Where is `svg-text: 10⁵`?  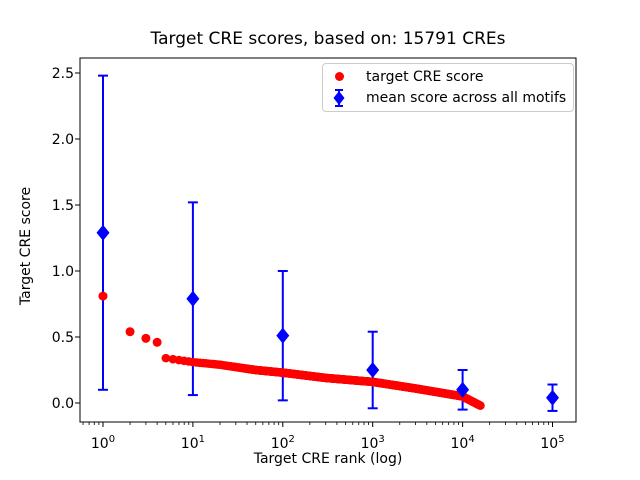 svg-text: 10⁵ is located at coordinates (552, 443).